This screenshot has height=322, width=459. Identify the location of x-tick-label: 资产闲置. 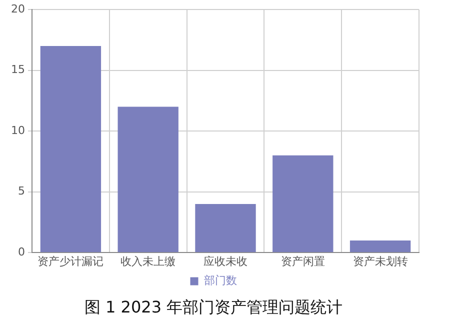
(302, 261).